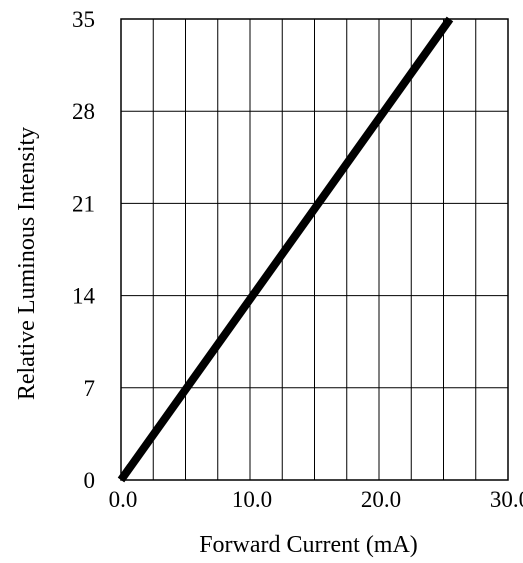  I want to click on x-tick-label: 10.0, so click(252, 499).